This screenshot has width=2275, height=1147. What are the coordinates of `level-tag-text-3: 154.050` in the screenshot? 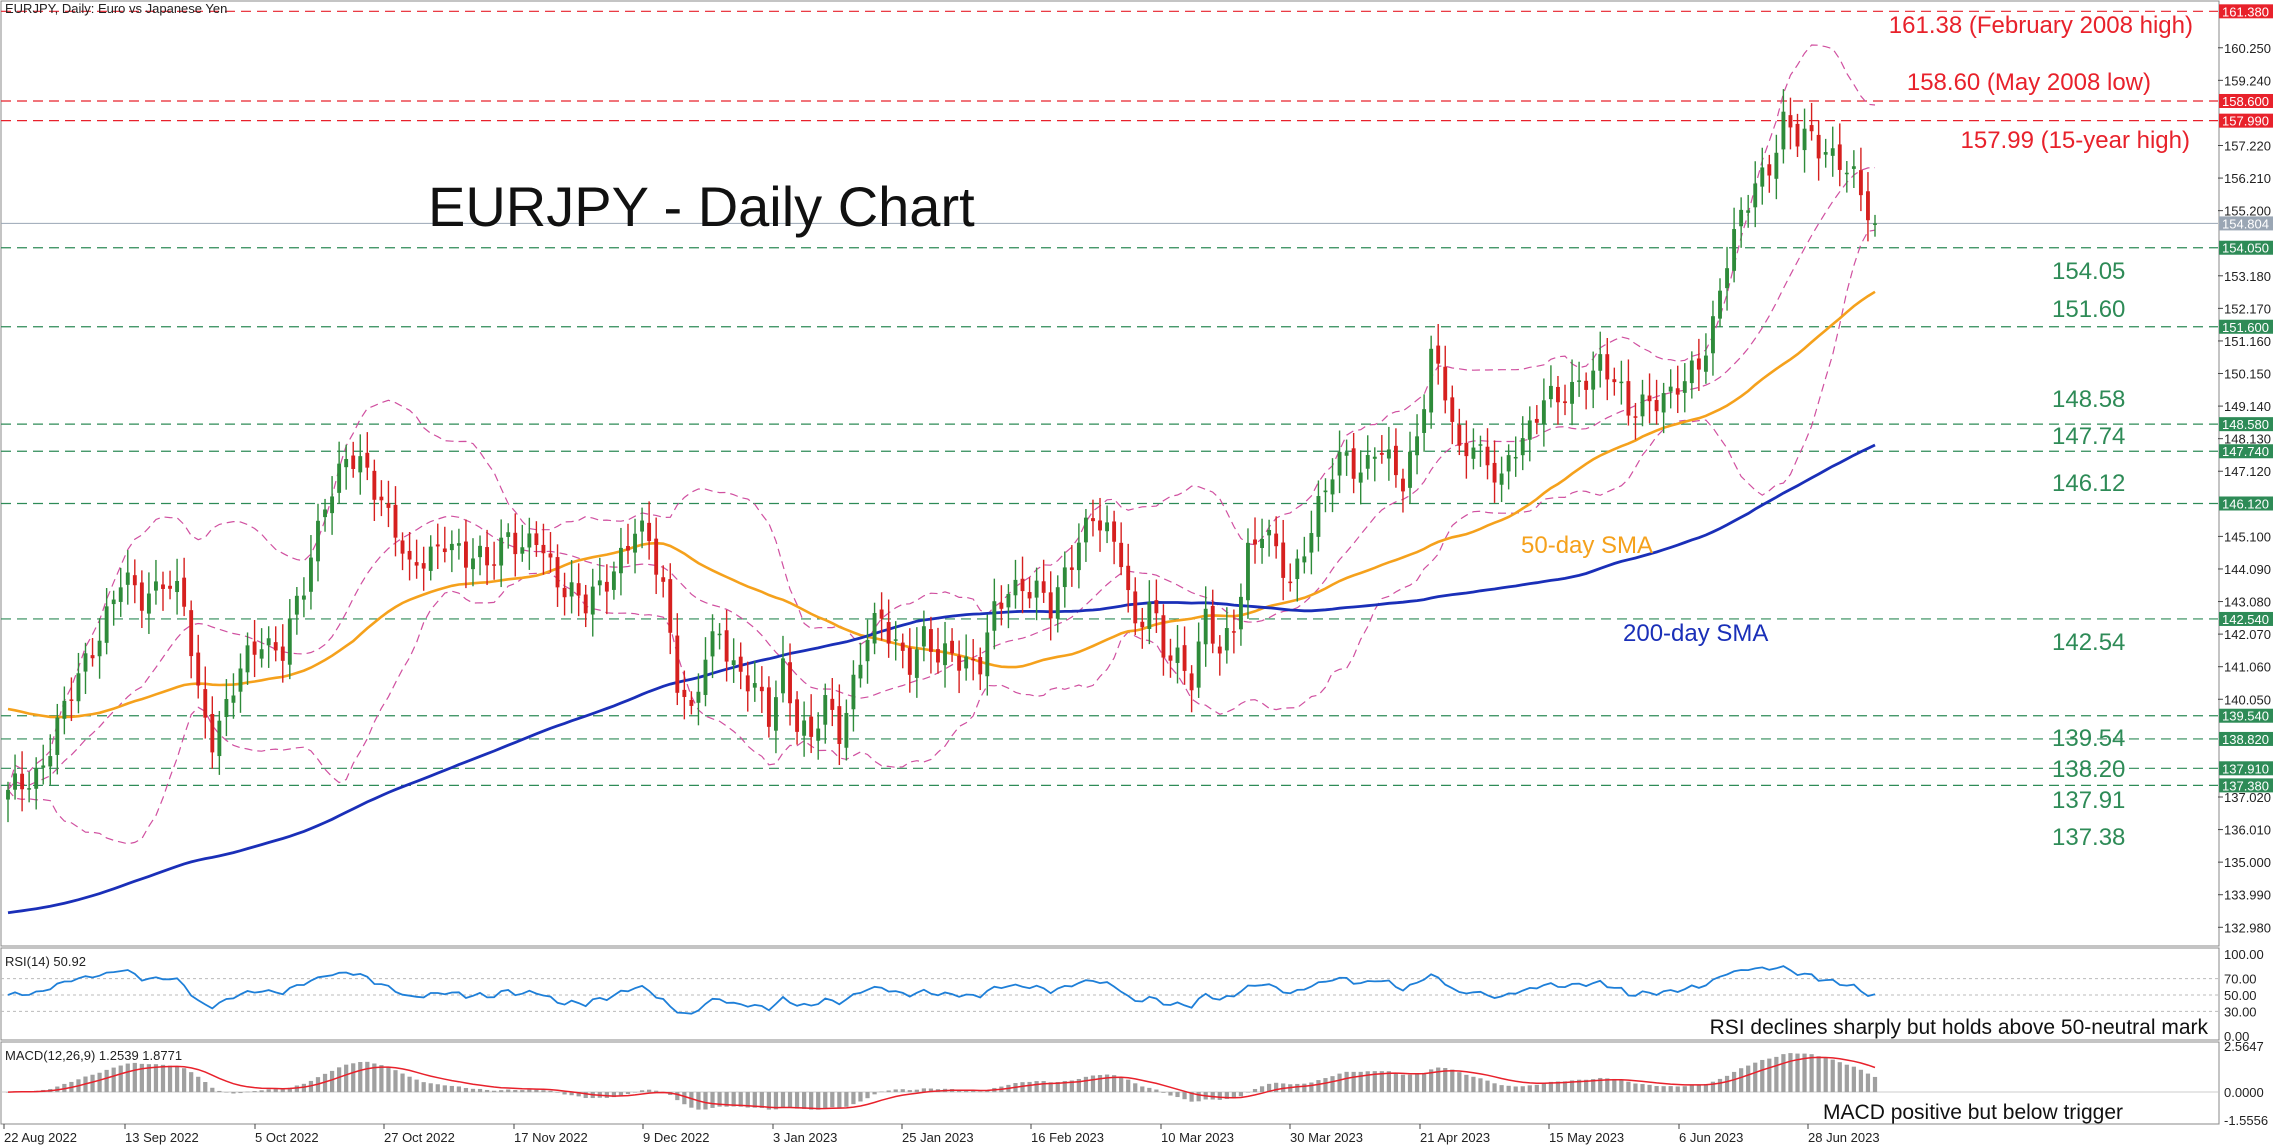 It's located at (2245, 248).